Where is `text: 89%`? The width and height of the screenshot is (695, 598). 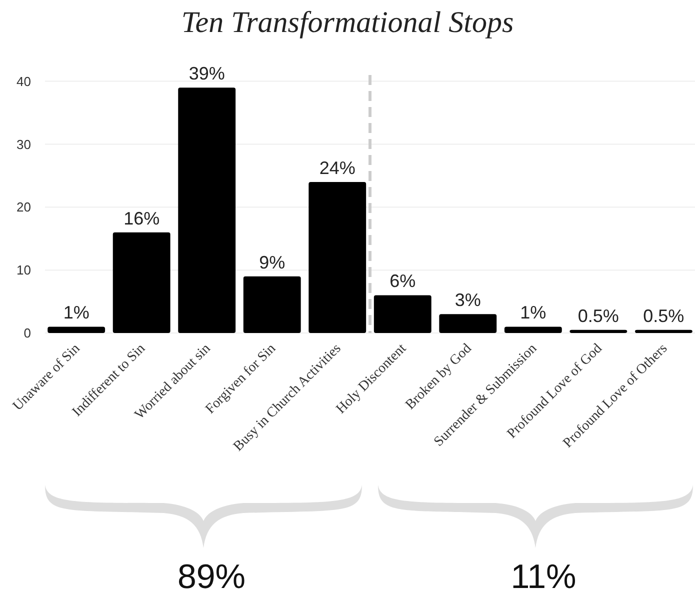
text: 89% is located at coordinates (211, 577).